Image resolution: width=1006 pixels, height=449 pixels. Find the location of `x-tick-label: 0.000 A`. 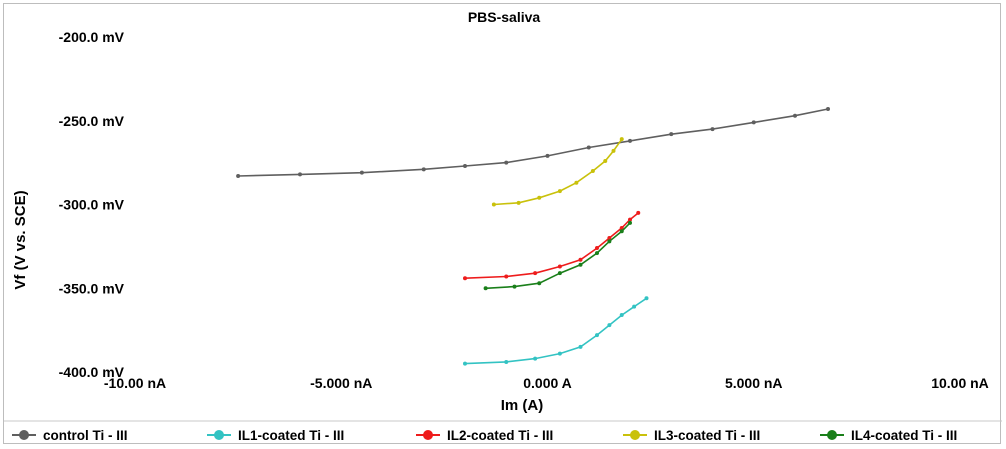

x-tick-label: 0.000 A is located at coordinates (547, 383).